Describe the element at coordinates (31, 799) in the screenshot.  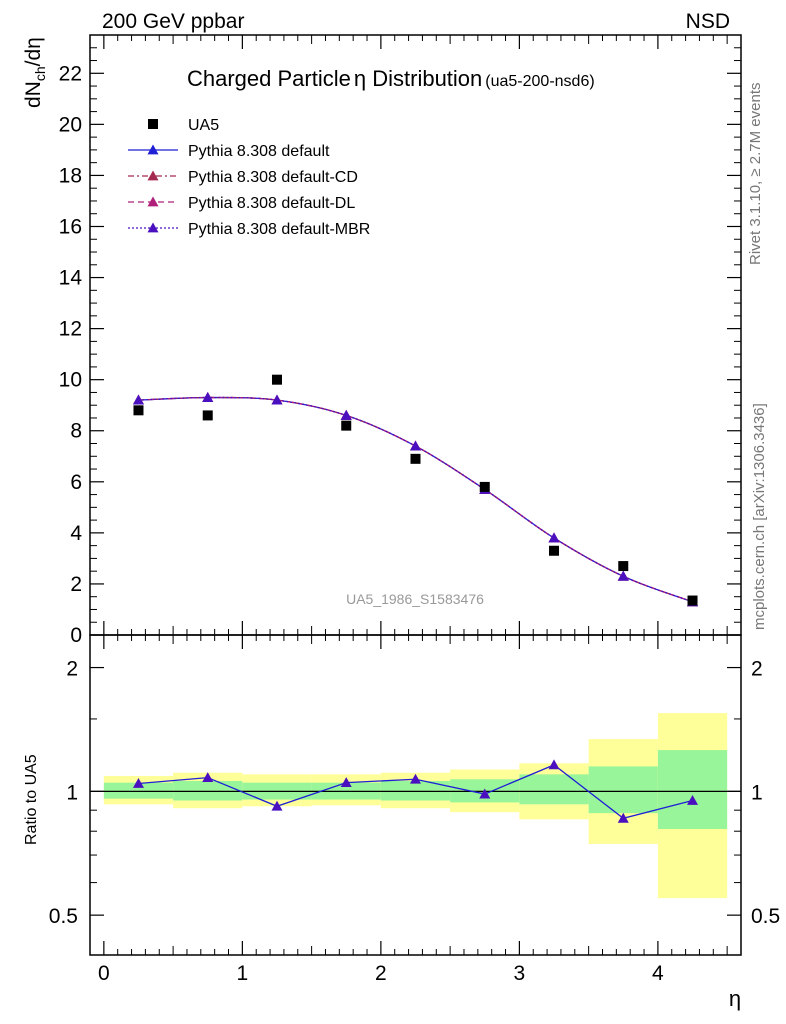
I see `ratio-ylabel: Ratio to UA5` at that location.